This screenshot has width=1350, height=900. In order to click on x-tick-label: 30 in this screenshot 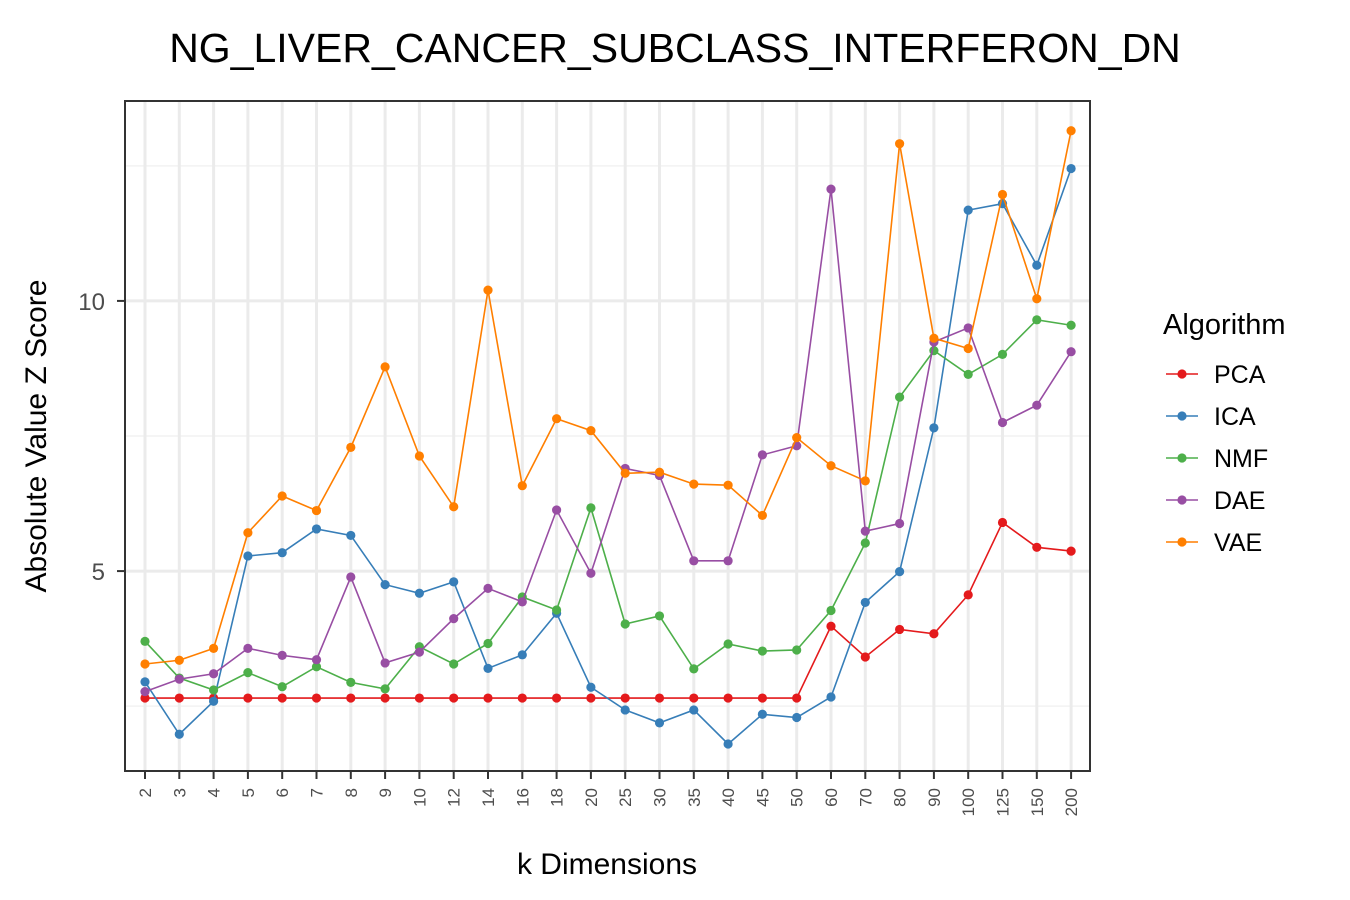, I will do `click(660, 797)`.